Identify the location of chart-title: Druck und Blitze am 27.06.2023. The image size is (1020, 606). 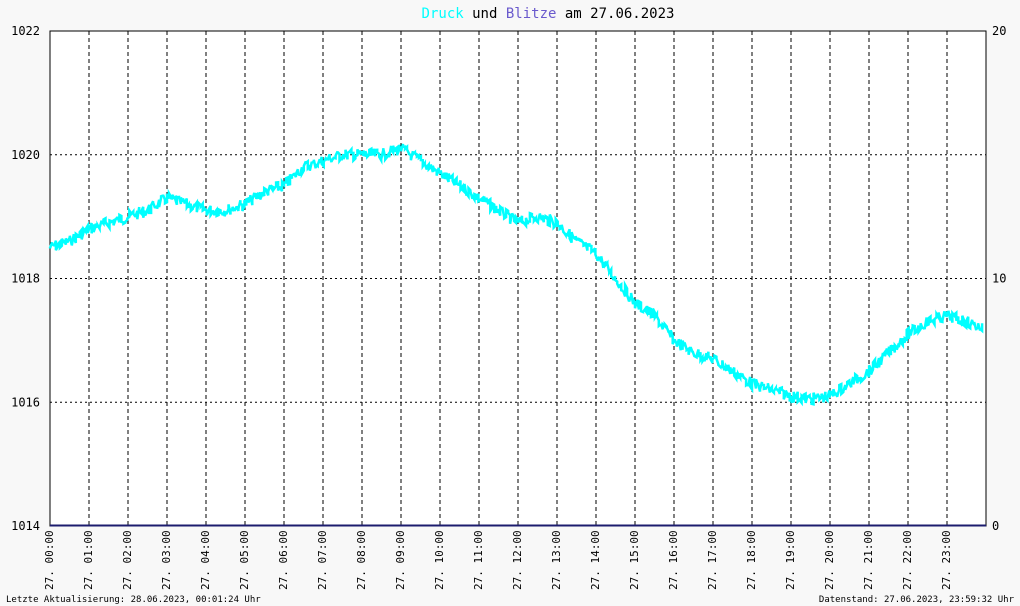
(548, 14).